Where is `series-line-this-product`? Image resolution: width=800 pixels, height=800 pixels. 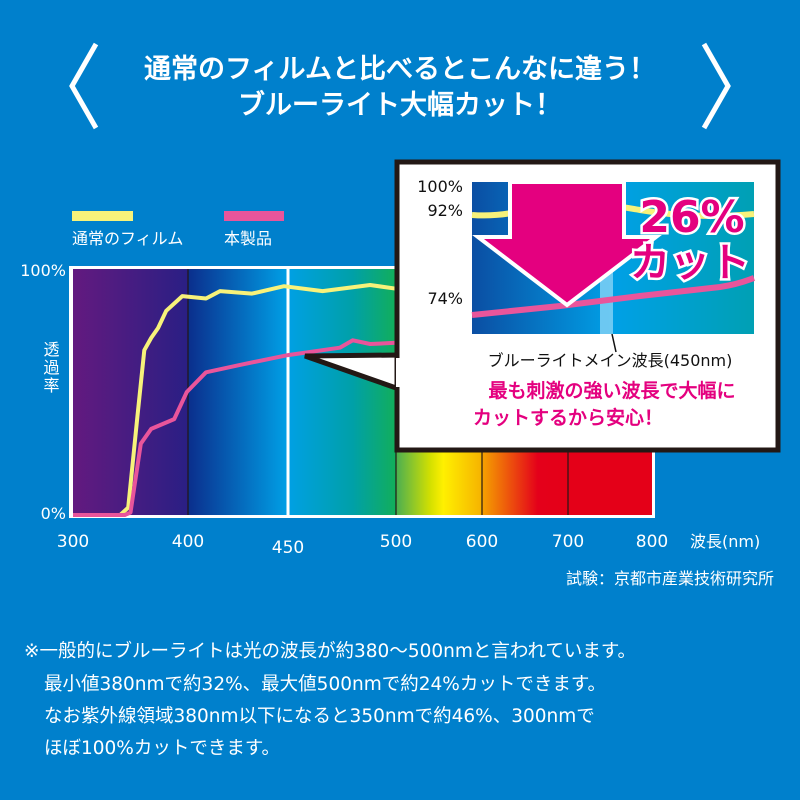
series-line-this-product is located at coordinates (235, 427).